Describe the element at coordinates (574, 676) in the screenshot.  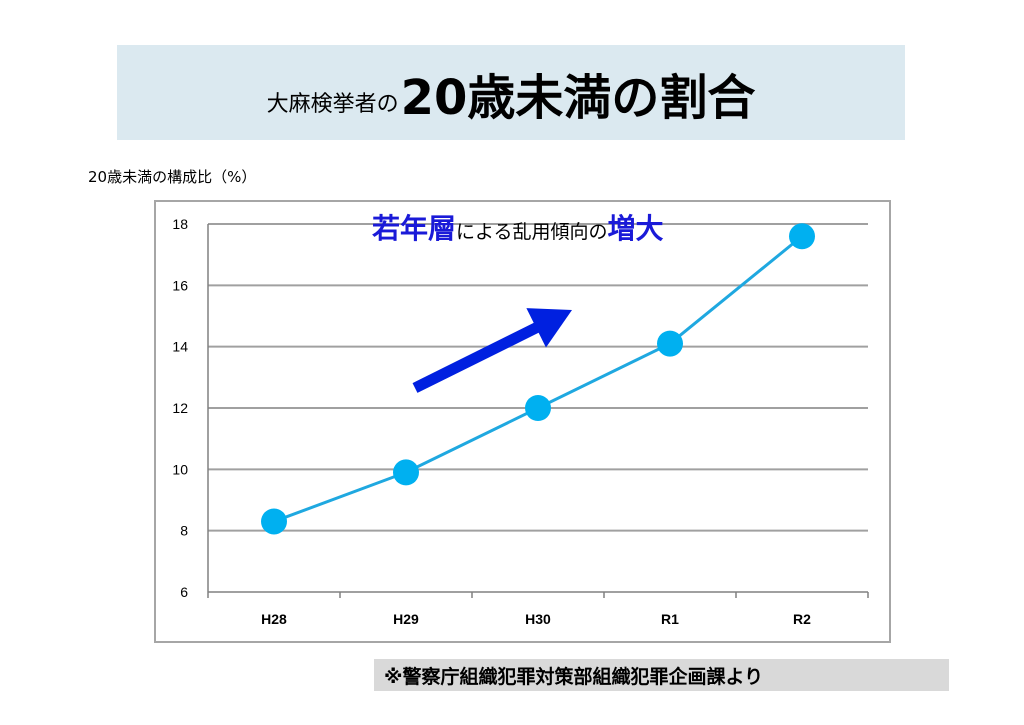
I see `source-note-text: ※警察庁組織犯罪対策部組織犯罪企画課より` at that location.